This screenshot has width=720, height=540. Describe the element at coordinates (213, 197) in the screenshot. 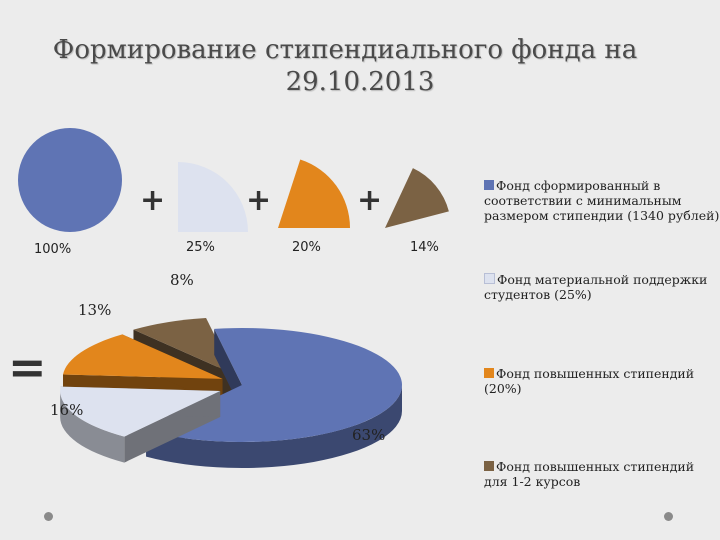

I see `shape-quarter-sector` at that location.